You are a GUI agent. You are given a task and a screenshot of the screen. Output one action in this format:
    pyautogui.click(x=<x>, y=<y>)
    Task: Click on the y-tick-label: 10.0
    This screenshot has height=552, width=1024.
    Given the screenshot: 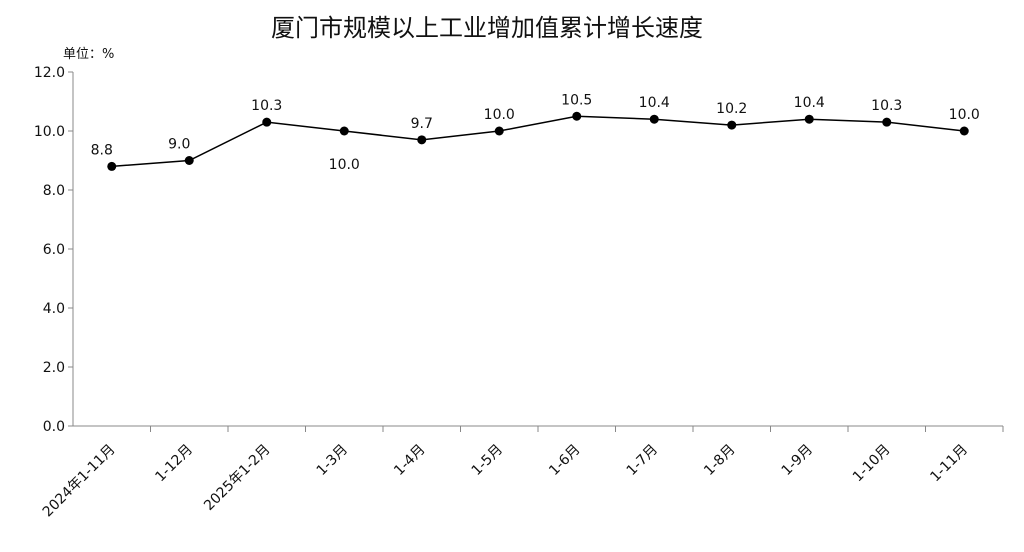 What is the action you would take?
    pyautogui.click(x=49, y=132)
    